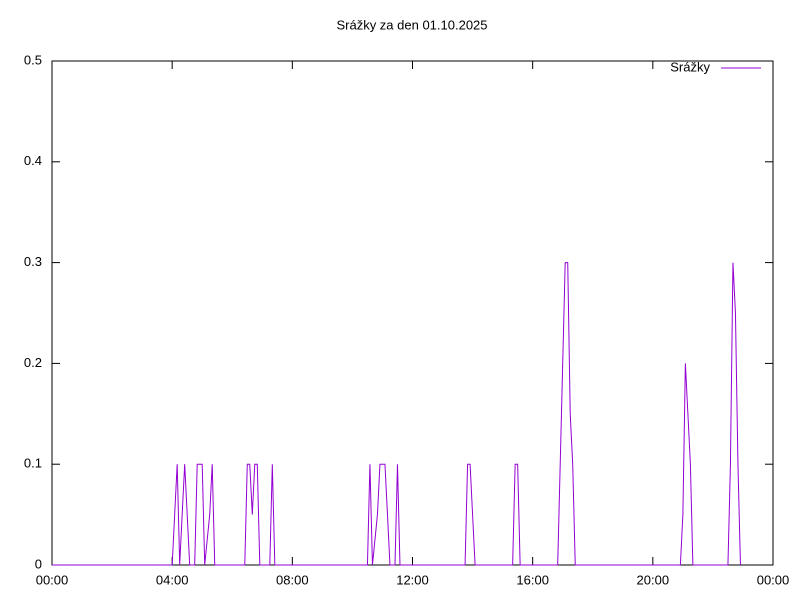 The height and width of the screenshot is (605, 800). I want to click on x-tick-label: 12:00, so click(412, 579).